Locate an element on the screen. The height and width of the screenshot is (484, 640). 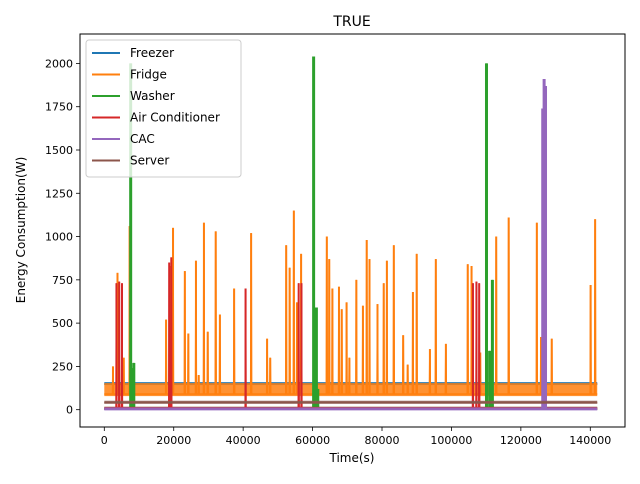
y-tick-label: 1000 is located at coordinates (59, 237).